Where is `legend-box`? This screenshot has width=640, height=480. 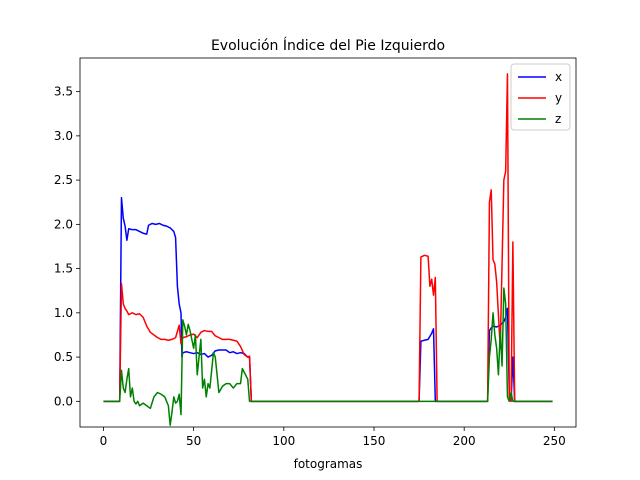 legend-box is located at coordinates (540, 97).